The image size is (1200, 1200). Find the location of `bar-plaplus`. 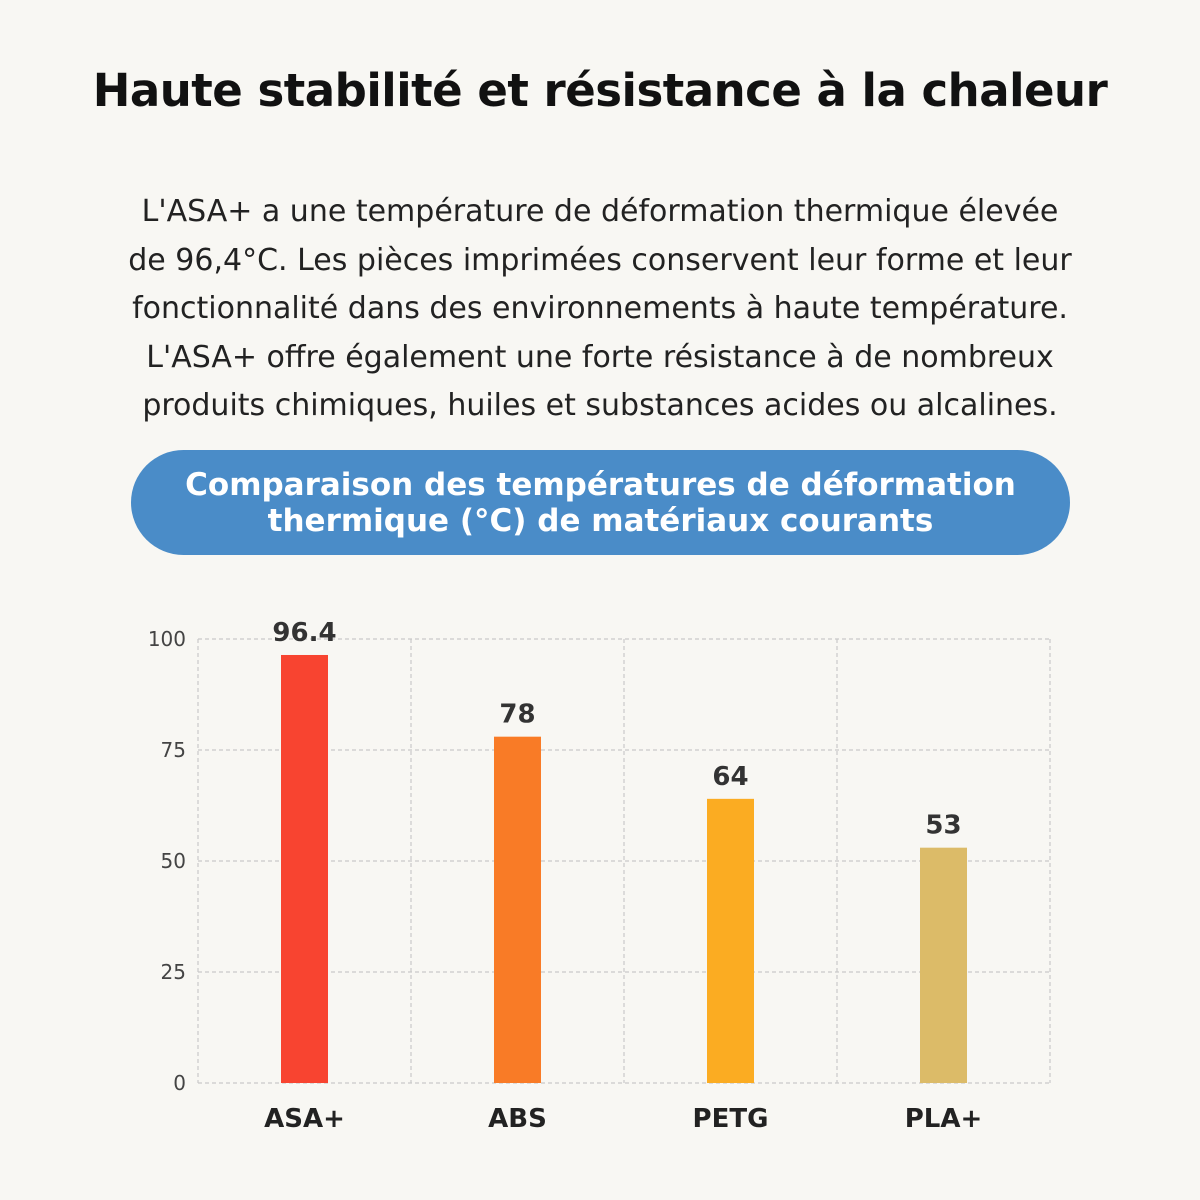

bar-plaplus is located at coordinates (943, 965).